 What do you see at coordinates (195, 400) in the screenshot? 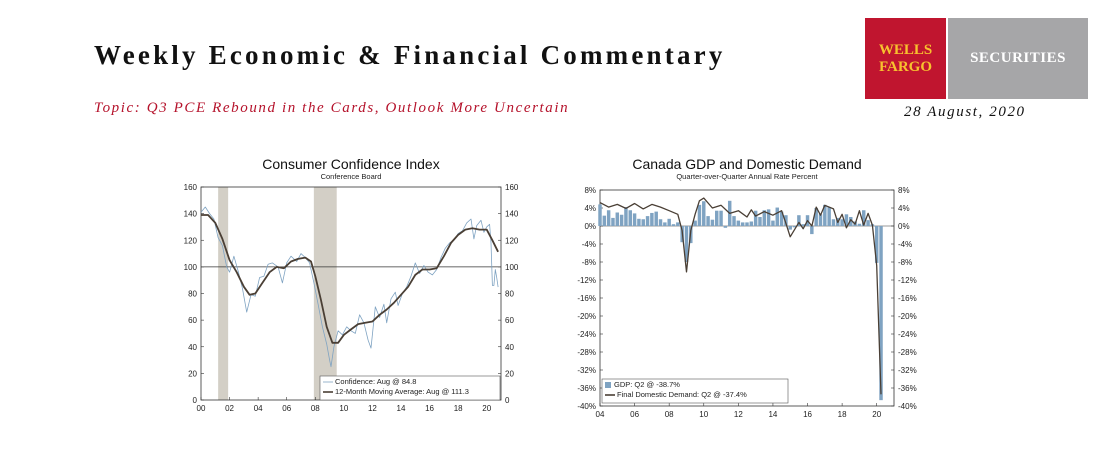
I see `y-tick-label-left: 0` at bounding box center [195, 400].